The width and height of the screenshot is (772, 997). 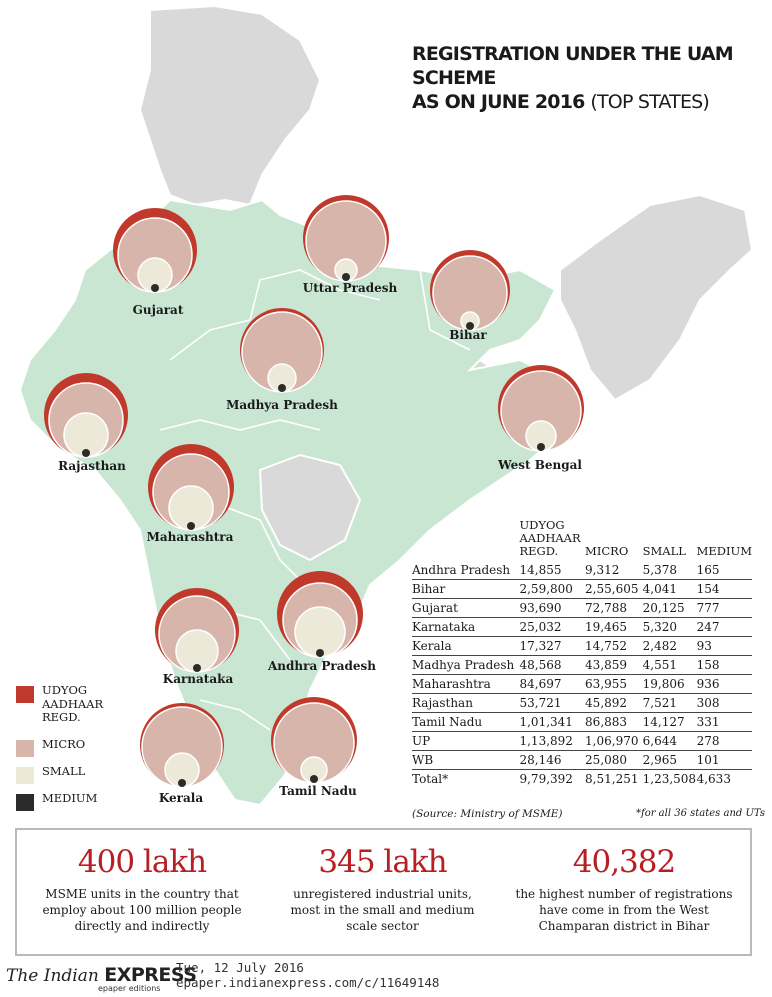 I want to click on table-cell-state: Andhra Pradesh, so click(x=466, y=570).